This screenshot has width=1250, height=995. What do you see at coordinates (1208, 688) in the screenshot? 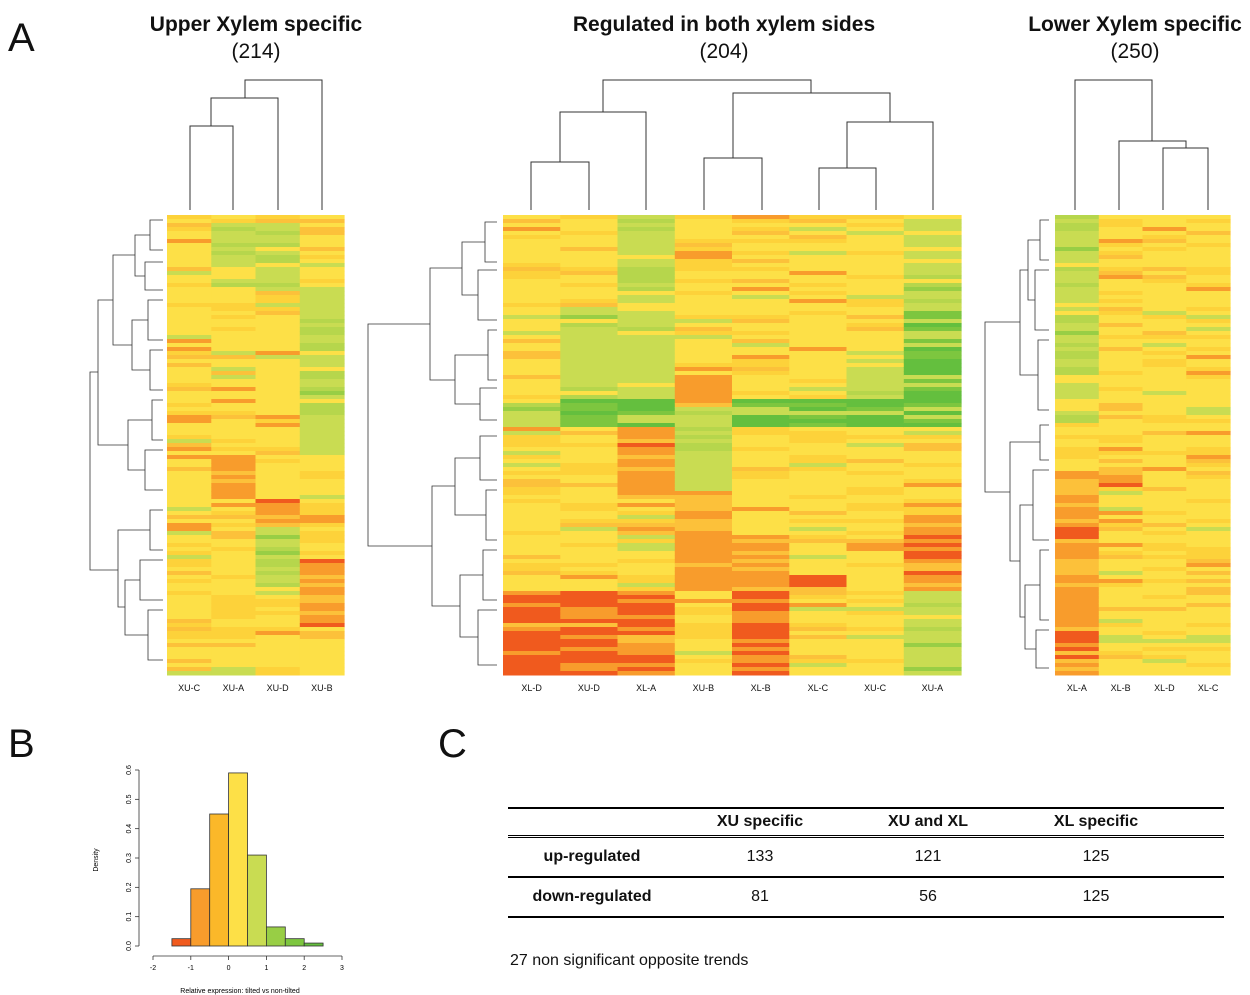
I see `heatmap-column-label: XL-C` at bounding box center [1208, 688].